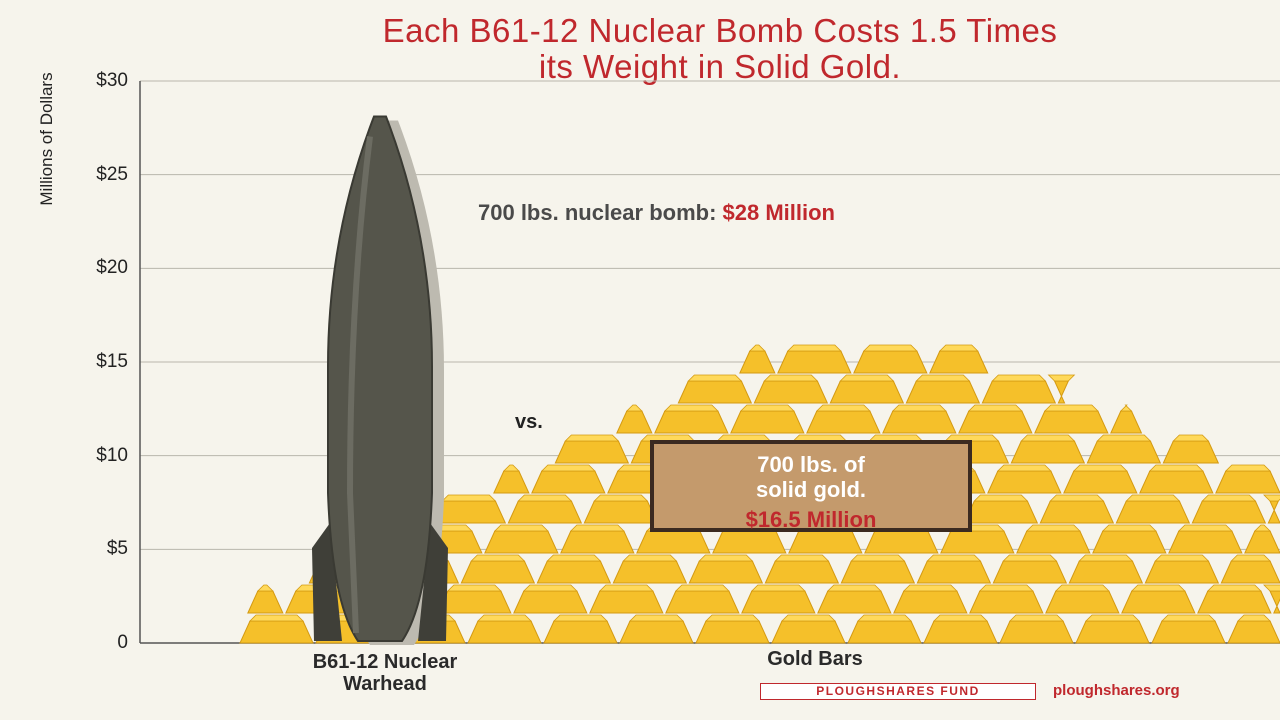 The height and width of the screenshot is (720, 1280). What do you see at coordinates (811, 486) in the screenshot?
I see `gold-sign: 700 lbs. of solid gold. $16.5 Million` at bounding box center [811, 486].